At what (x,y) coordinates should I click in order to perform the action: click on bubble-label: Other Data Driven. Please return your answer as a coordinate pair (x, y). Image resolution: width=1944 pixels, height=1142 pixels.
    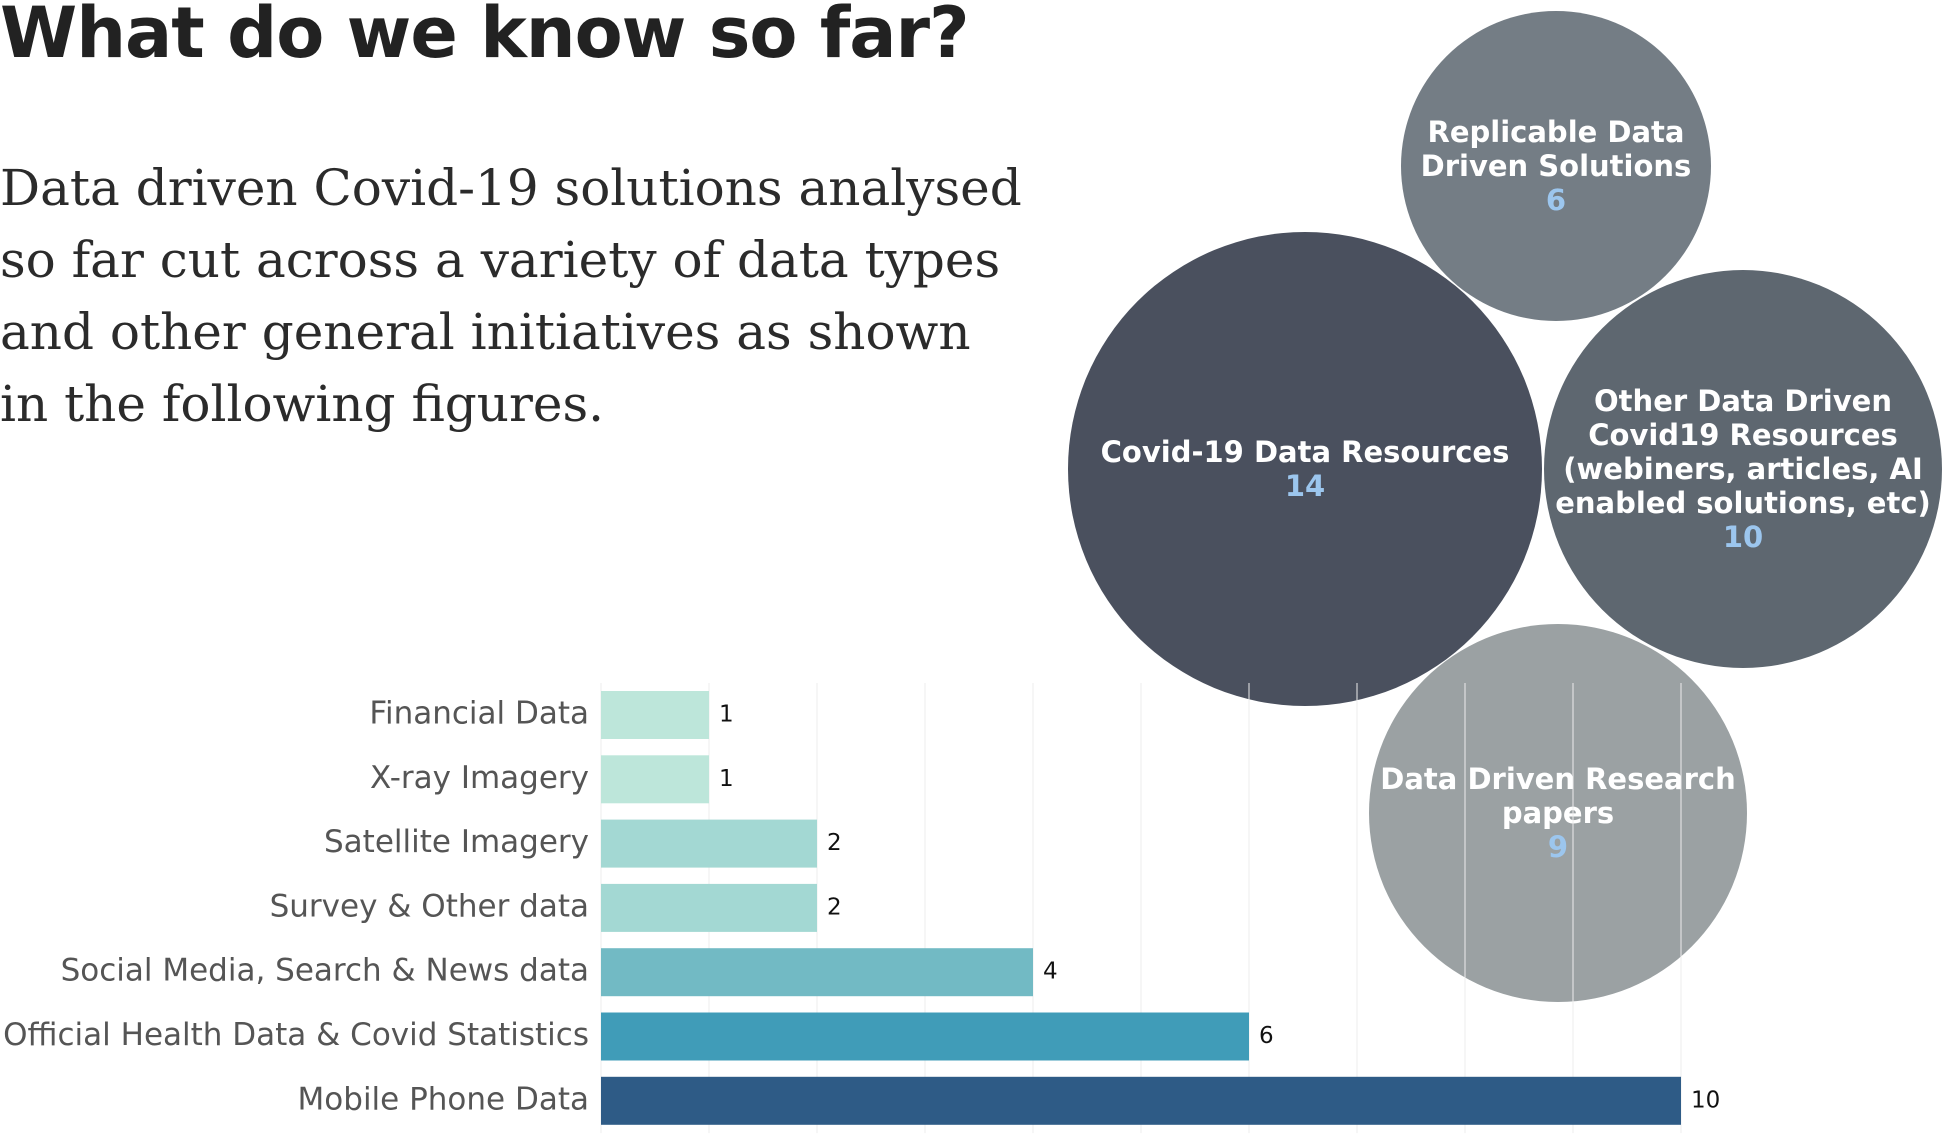
    Looking at the image, I should click on (1743, 401).